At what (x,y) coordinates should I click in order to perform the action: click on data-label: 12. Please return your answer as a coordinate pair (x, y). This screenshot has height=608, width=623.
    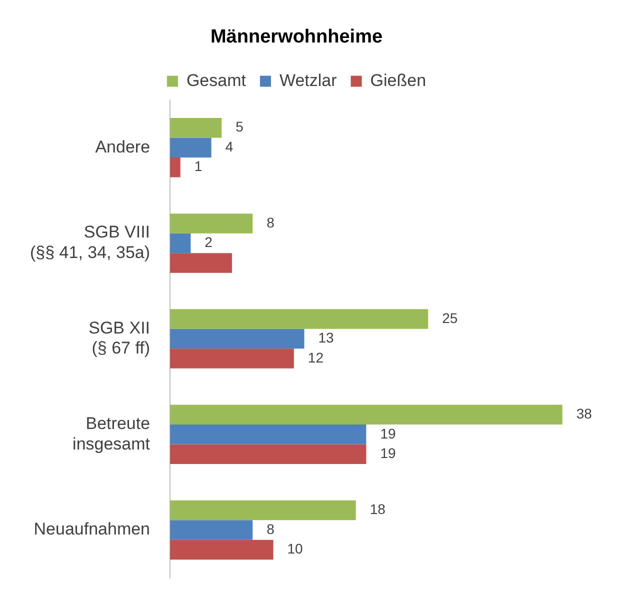
    Looking at the image, I should click on (316, 357).